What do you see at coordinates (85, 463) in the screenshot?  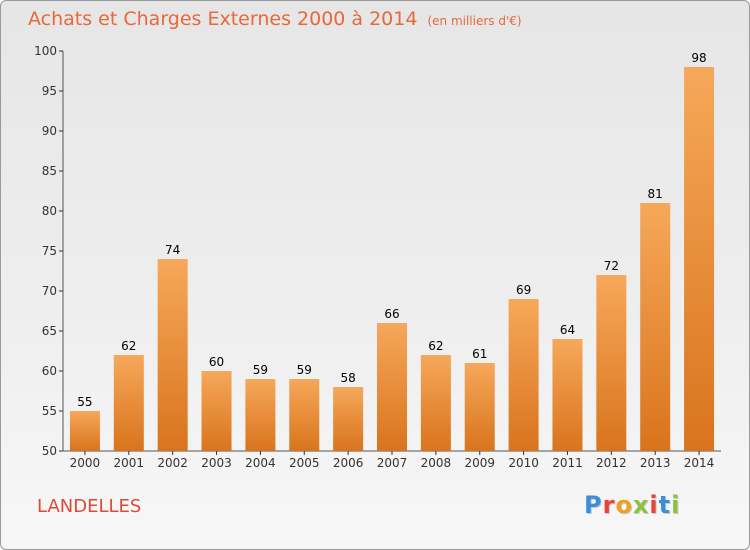 I see `x-tick-label: 2000` at bounding box center [85, 463].